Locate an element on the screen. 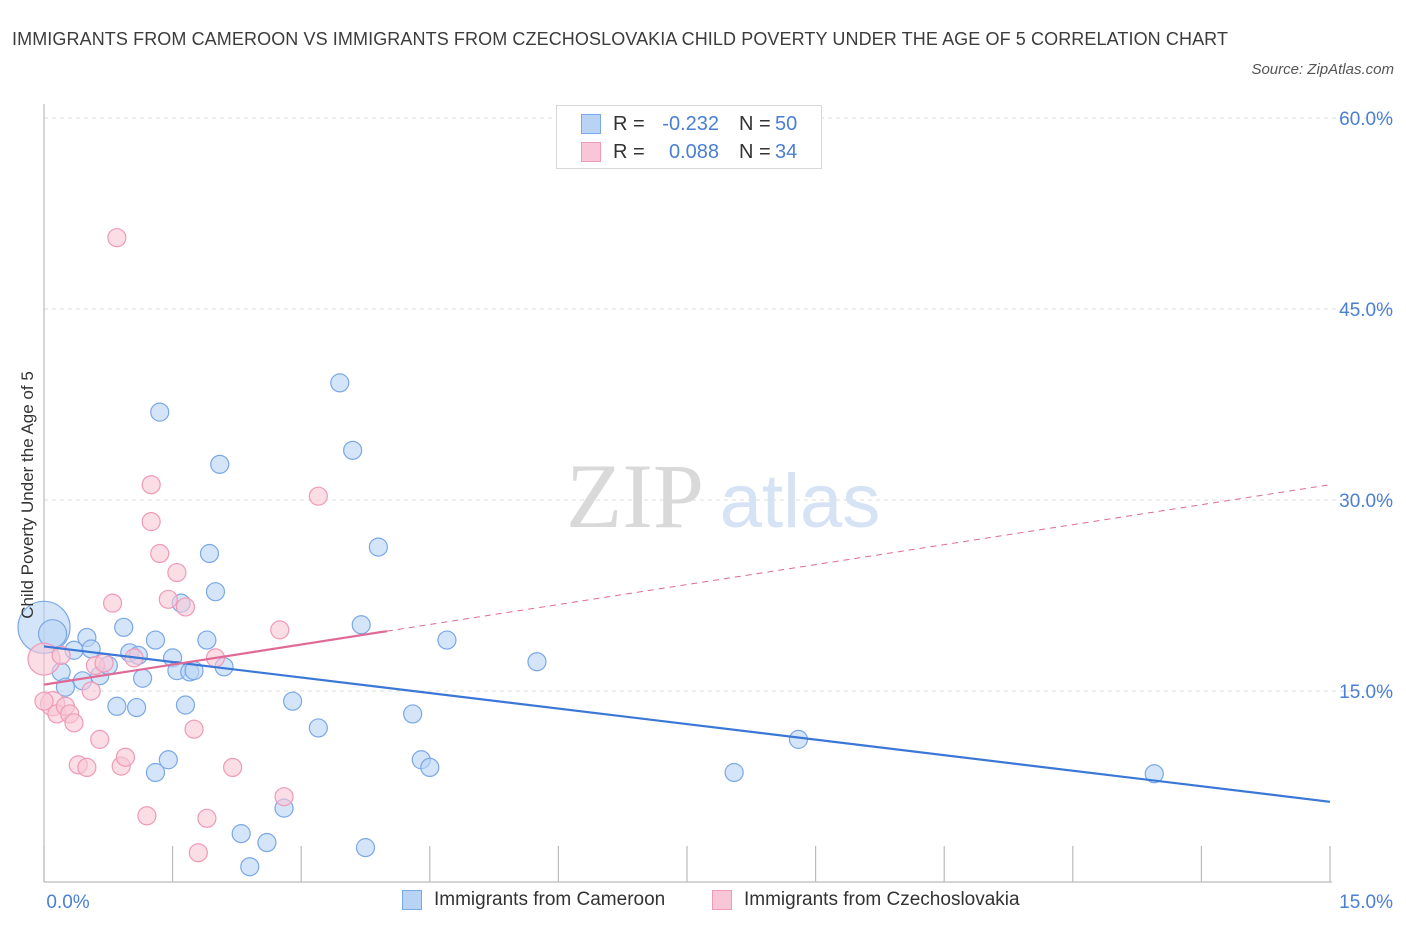 The width and height of the screenshot is (1406, 930). source-label: Source: ZipAtlas.com is located at coordinates (1322, 69).